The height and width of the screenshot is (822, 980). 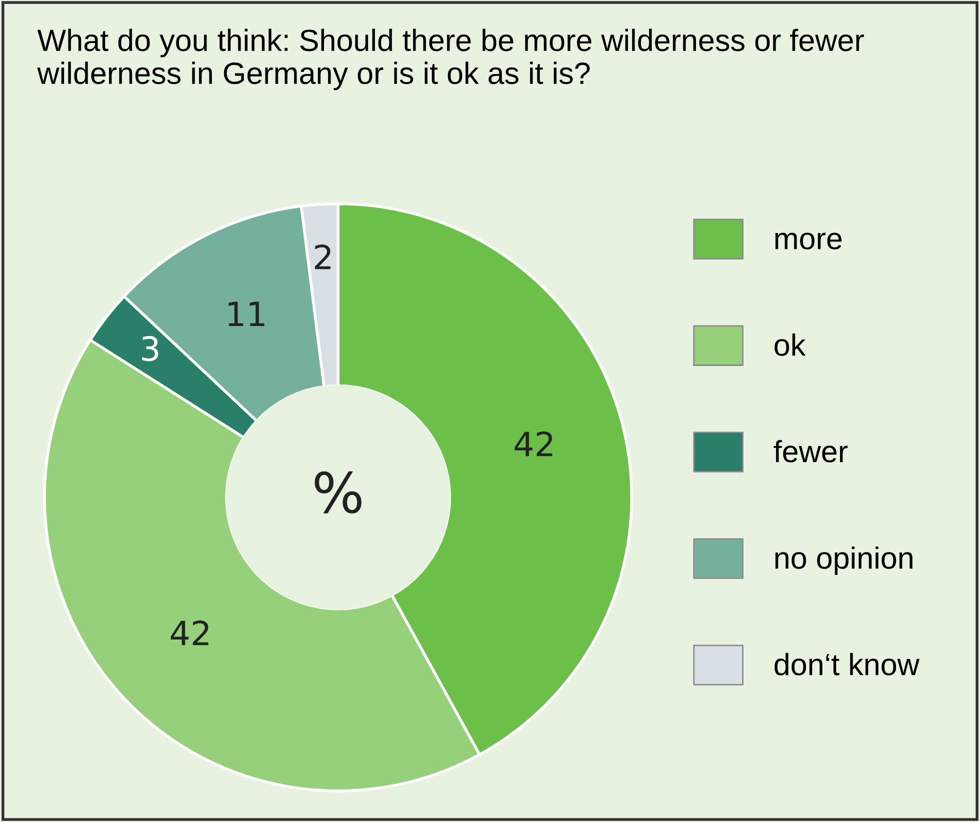 I want to click on data-label: 3, so click(x=150, y=349).